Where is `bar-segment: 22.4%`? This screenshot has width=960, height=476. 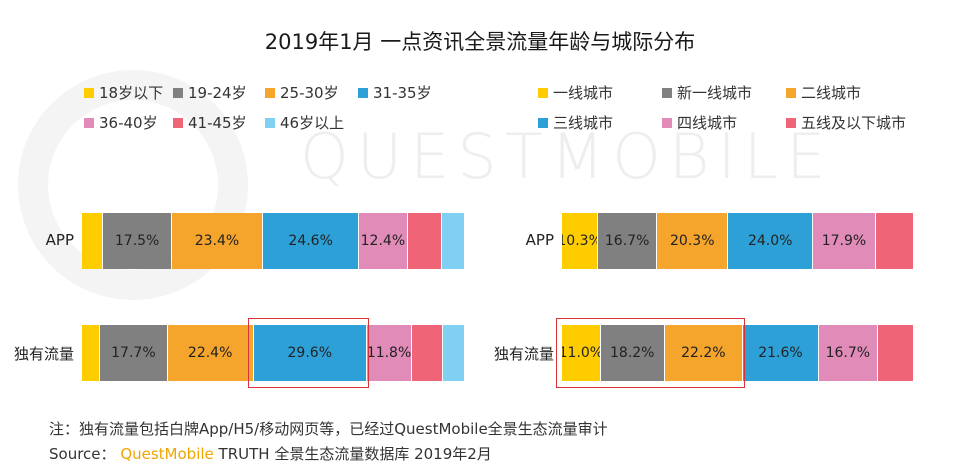 bar-segment: 22.4% is located at coordinates (210, 353).